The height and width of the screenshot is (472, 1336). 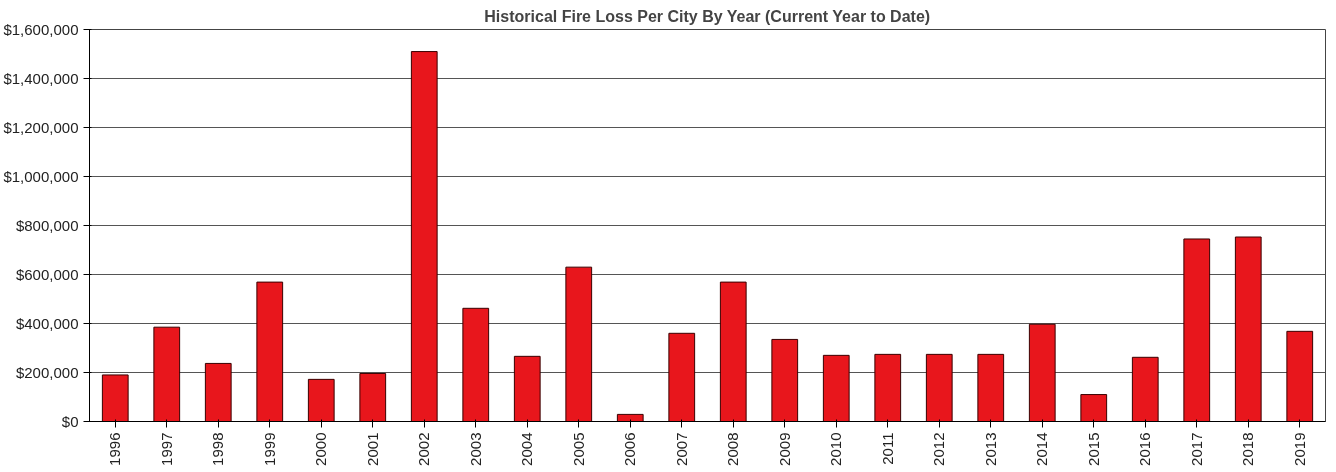 What do you see at coordinates (218, 449) in the screenshot?
I see `x-tick-label: 1998` at bounding box center [218, 449].